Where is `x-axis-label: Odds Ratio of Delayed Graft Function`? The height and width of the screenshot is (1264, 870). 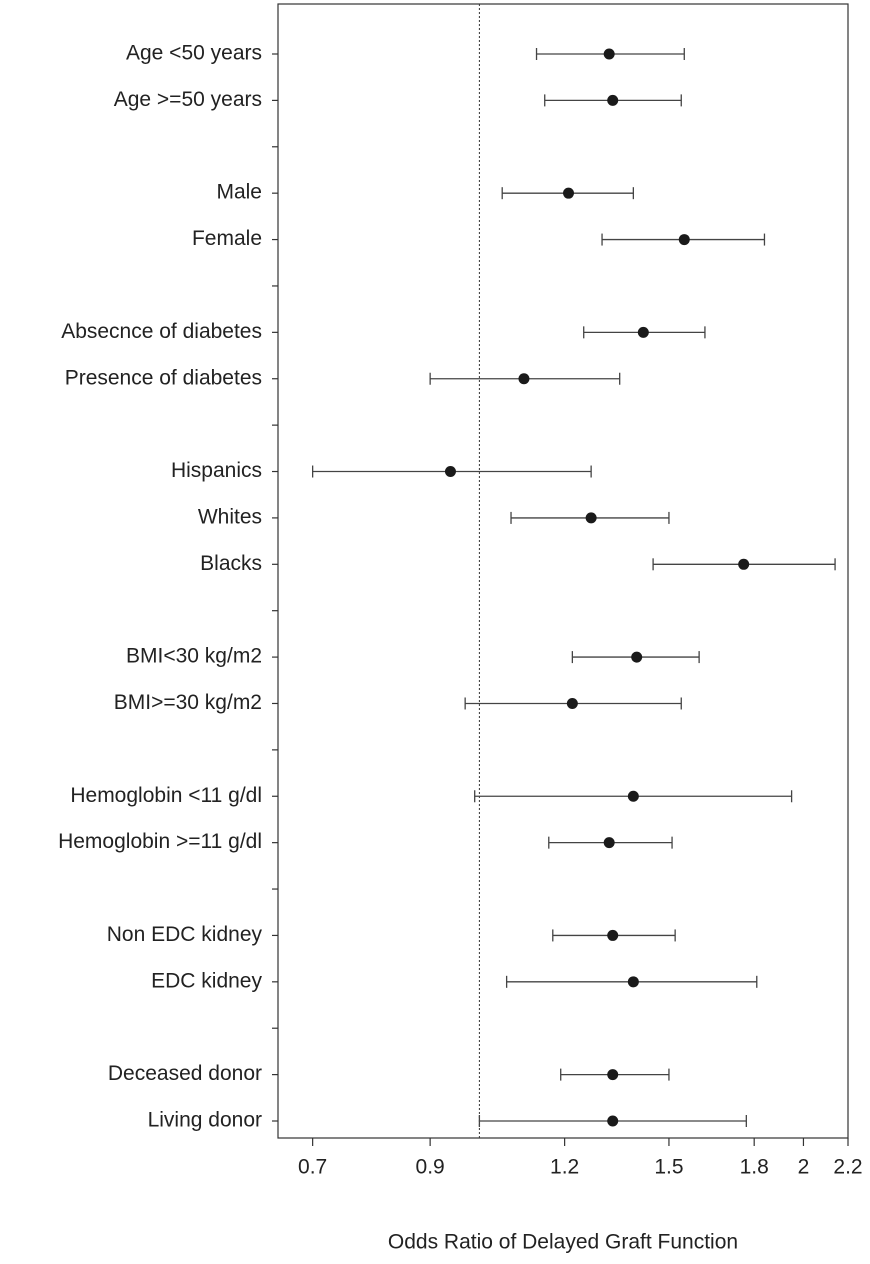
x-axis-label: Odds Ratio of Delayed Graft Function is located at coordinates (563, 1242).